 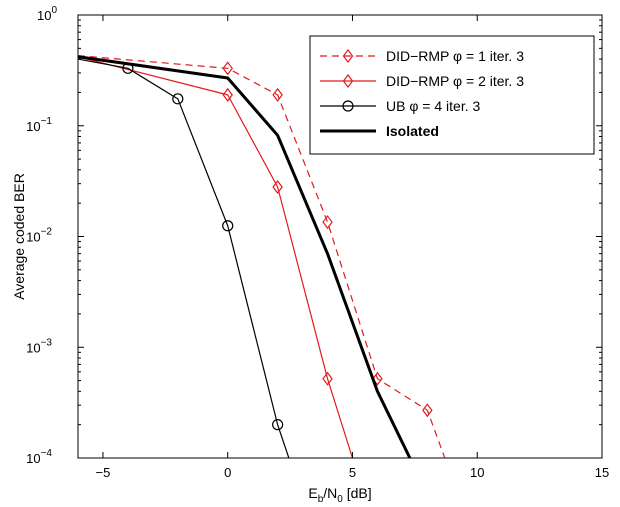 What do you see at coordinates (47, 121) in the screenshot?
I see `y-tick-exponent: −1` at bounding box center [47, 121].